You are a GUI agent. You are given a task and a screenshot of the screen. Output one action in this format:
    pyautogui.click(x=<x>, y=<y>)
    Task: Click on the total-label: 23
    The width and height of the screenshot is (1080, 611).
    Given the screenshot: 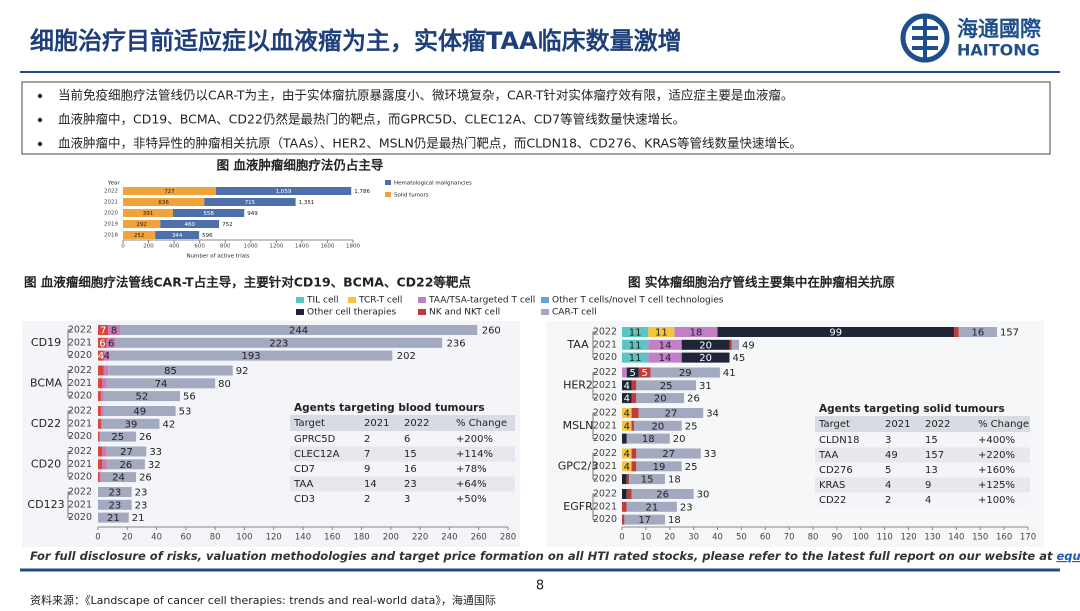 What is the action you would take?
    pyautogui.click(x=686, y=507)
    